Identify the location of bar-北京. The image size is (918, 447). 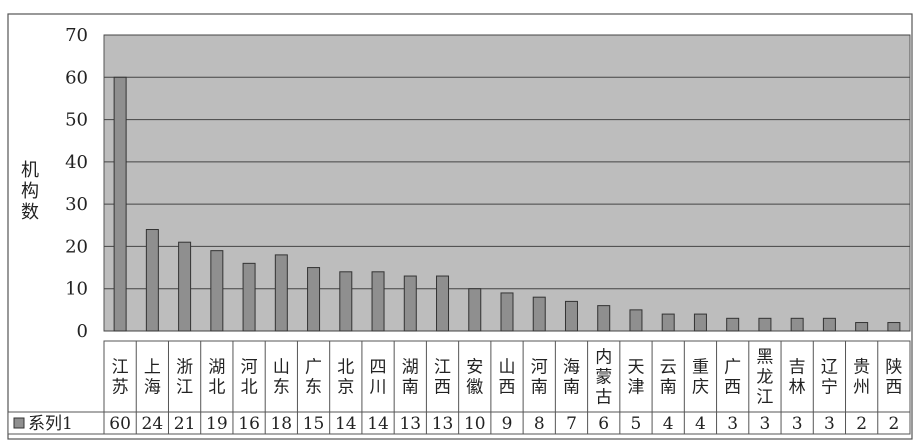
(346, 301).